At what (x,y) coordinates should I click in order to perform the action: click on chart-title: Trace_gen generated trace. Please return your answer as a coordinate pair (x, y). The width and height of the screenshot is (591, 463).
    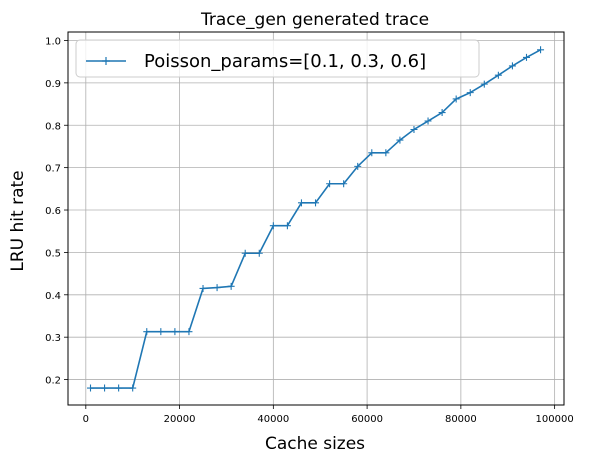
    Looking at the image, I should click on (314, 20).